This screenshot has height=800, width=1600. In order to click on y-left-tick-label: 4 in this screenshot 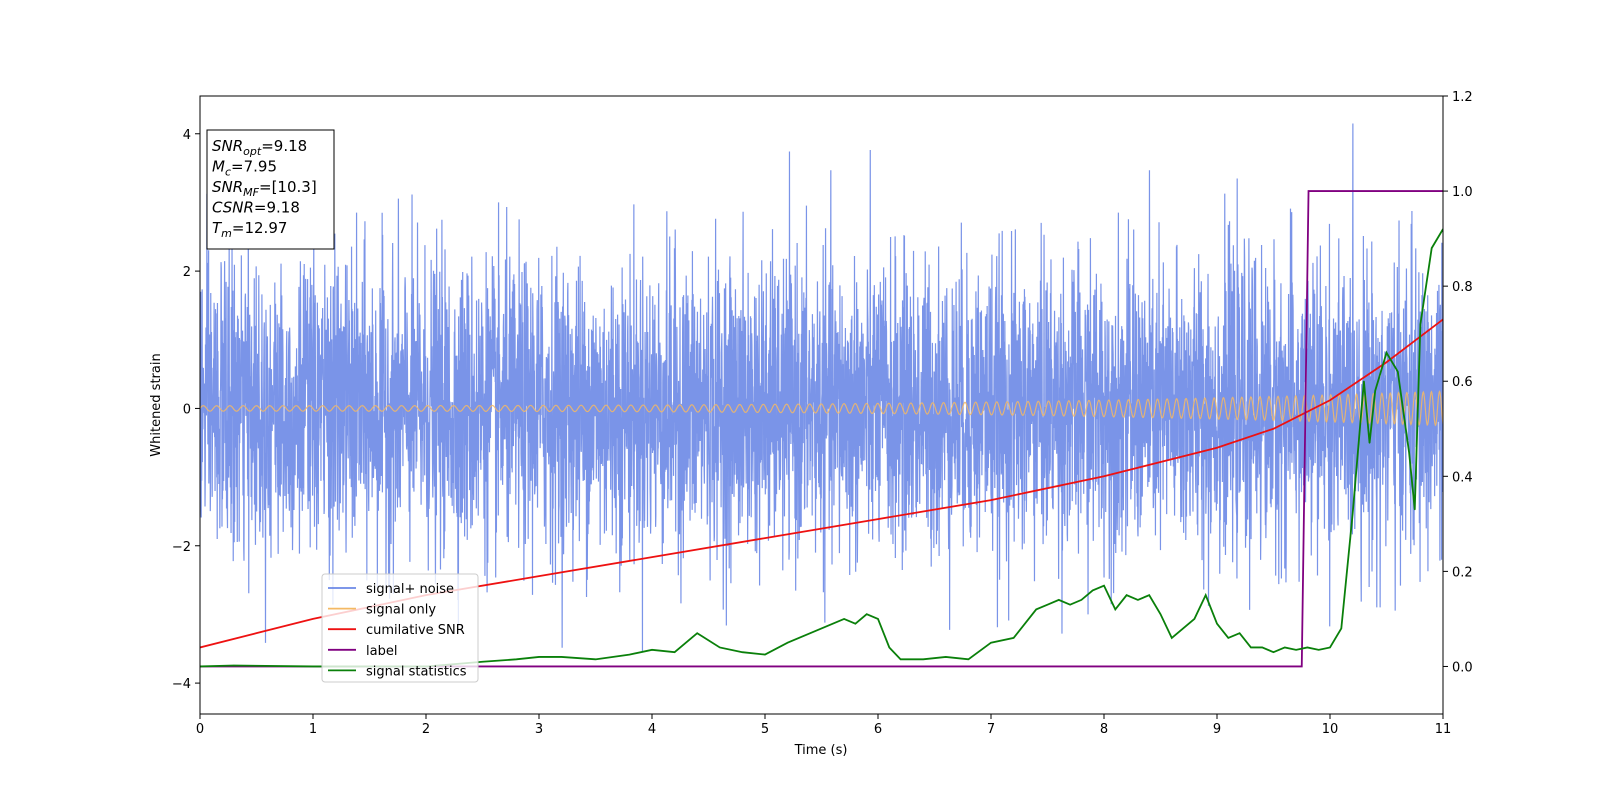, I will do `click(187, 135)`.